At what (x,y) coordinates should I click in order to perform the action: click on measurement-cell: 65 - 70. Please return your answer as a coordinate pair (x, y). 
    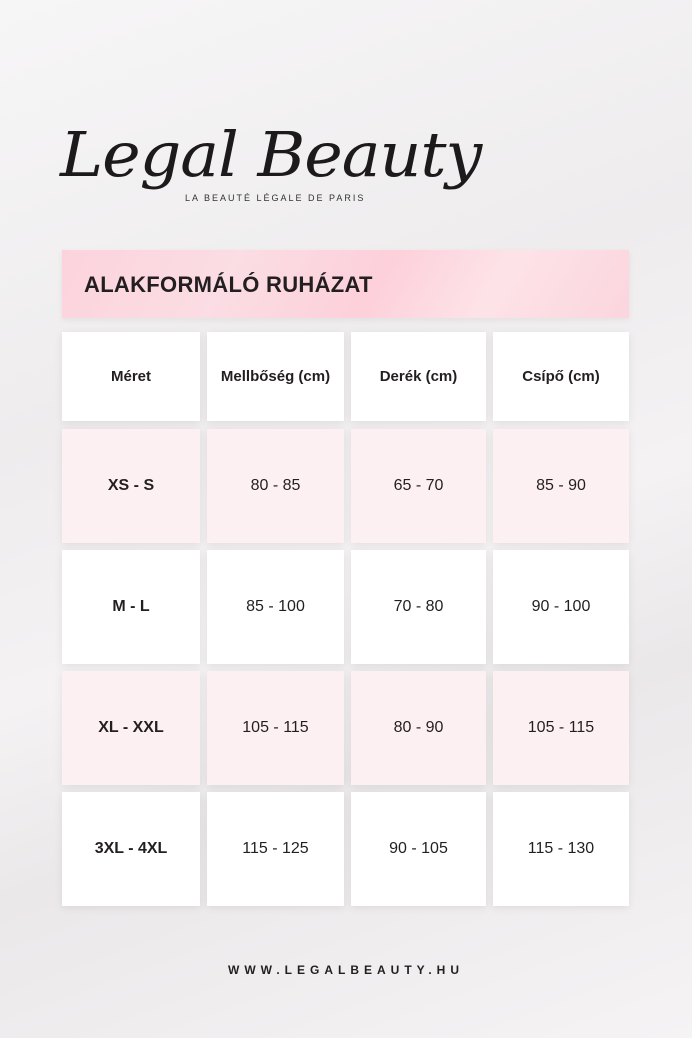
    Looking at the image, I should click on (418, 486).